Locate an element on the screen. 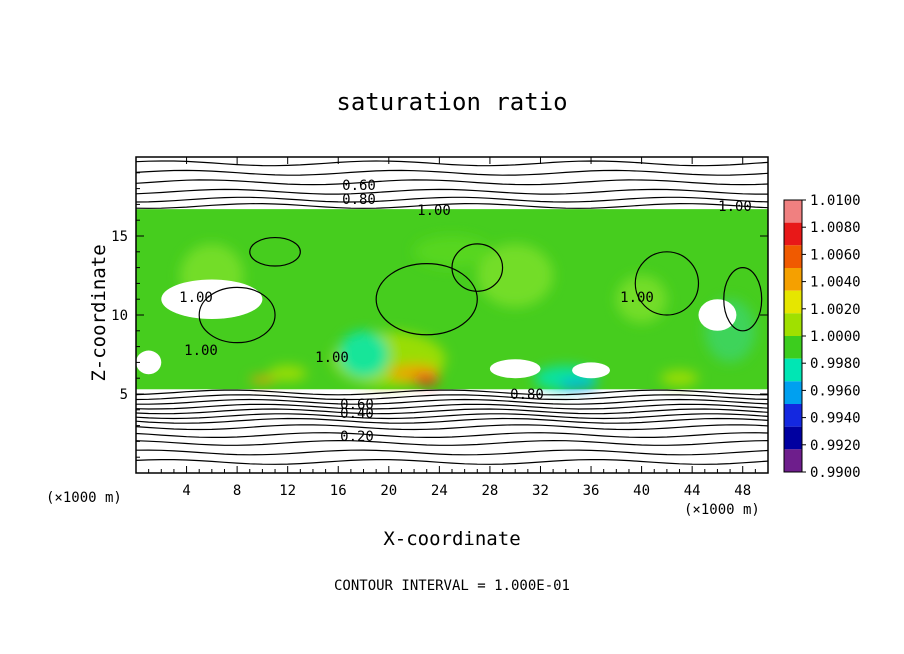 This screenshot has height=654, width=904. x-unit-label-left: (×1000 m) is located at coordinates (84, 498).